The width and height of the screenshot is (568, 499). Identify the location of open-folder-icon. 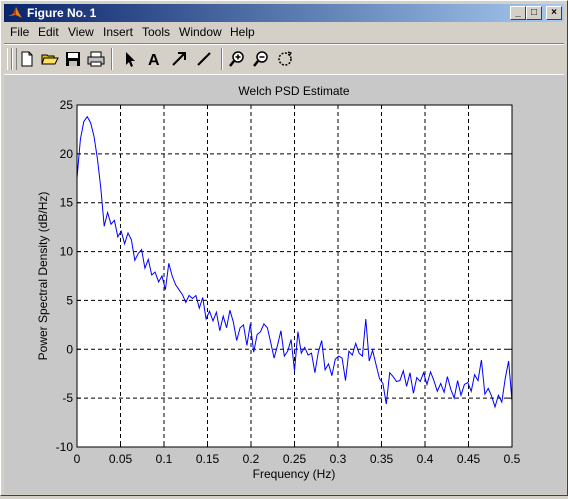
(50, 59).